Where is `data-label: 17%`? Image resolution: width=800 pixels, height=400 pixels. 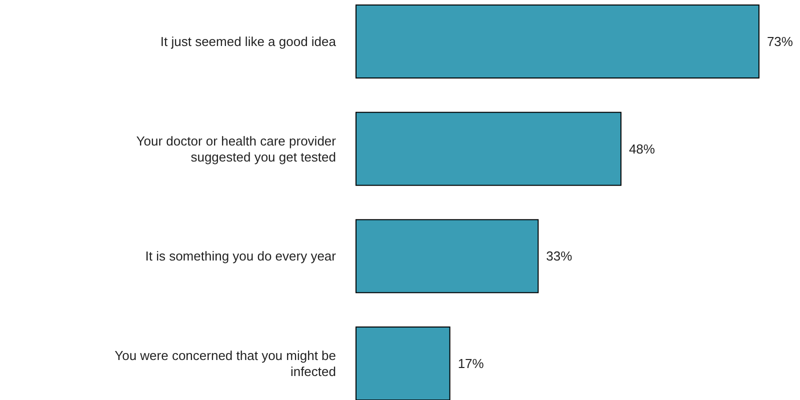 data-label: 17% is located at coordinates (471, 364).